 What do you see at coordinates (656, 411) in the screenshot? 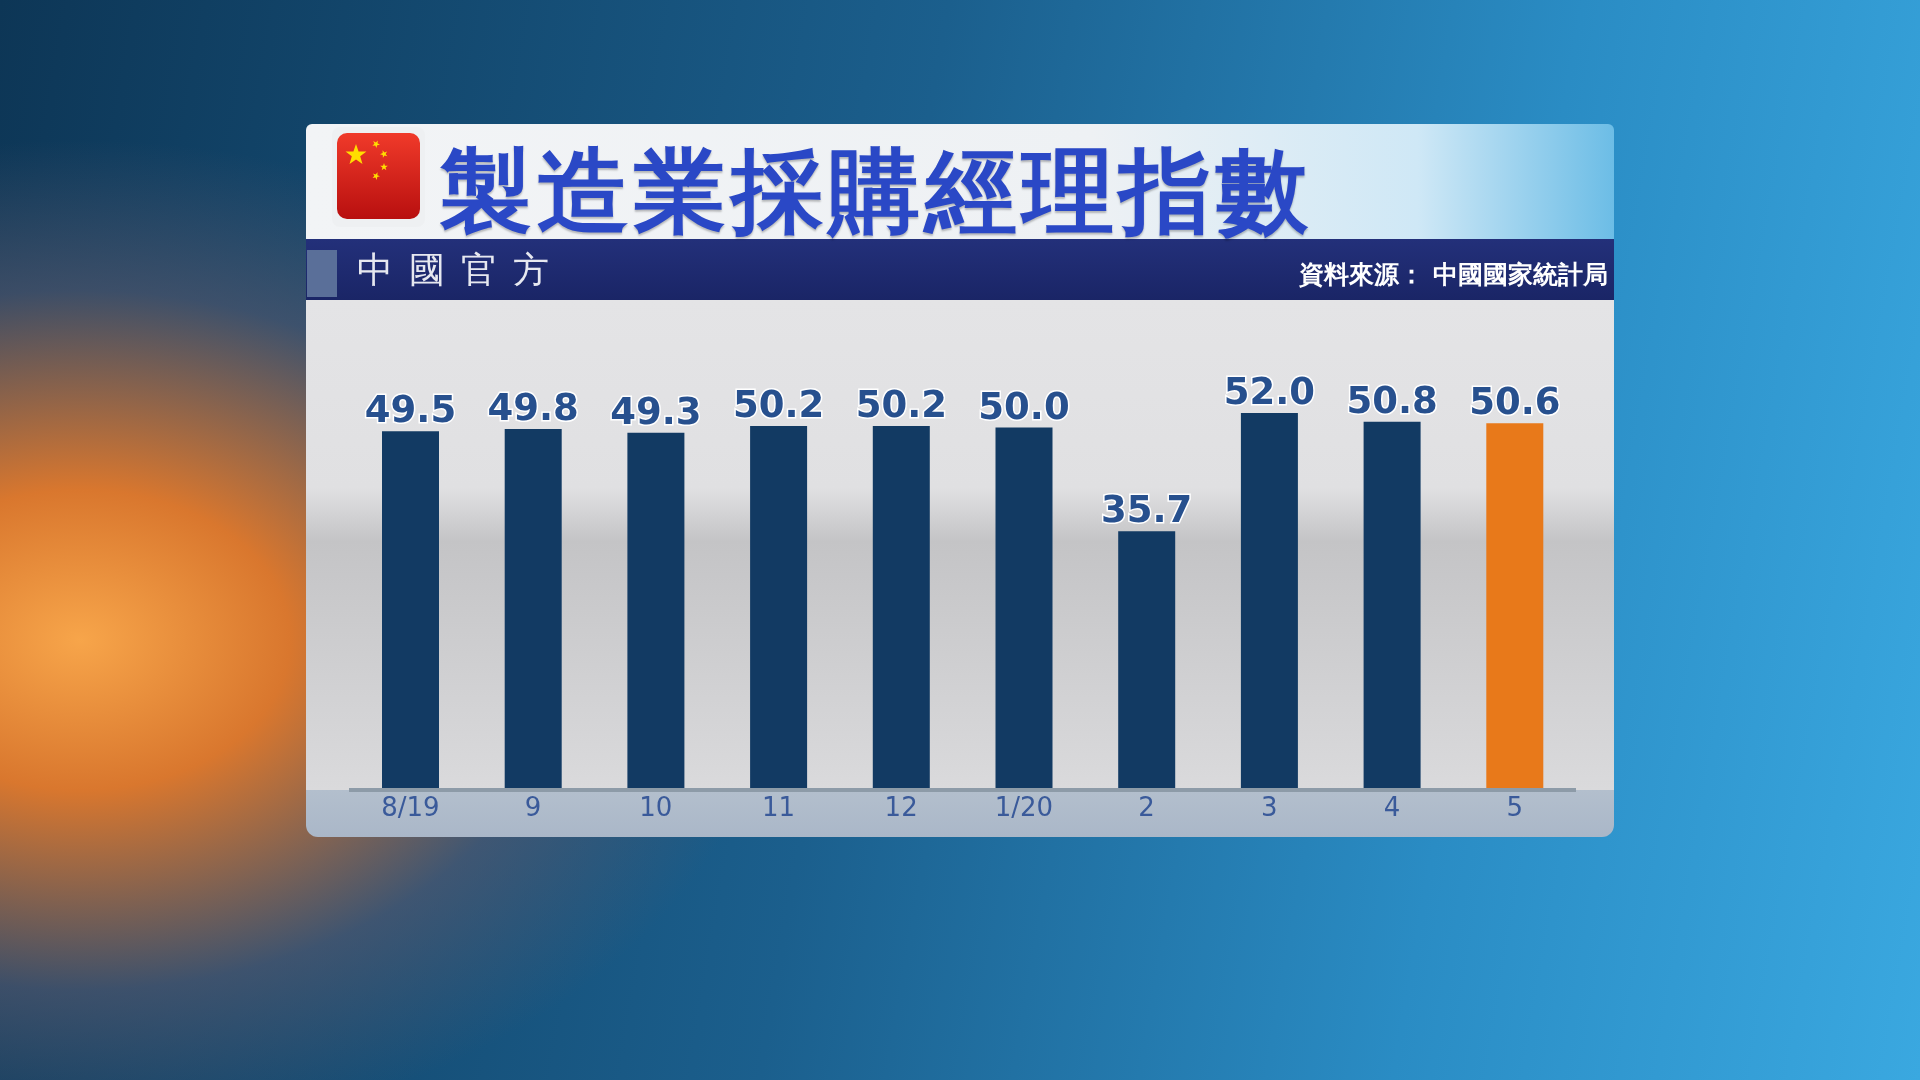
I see `data-label: 49.3` at bounding box center [656, 411].